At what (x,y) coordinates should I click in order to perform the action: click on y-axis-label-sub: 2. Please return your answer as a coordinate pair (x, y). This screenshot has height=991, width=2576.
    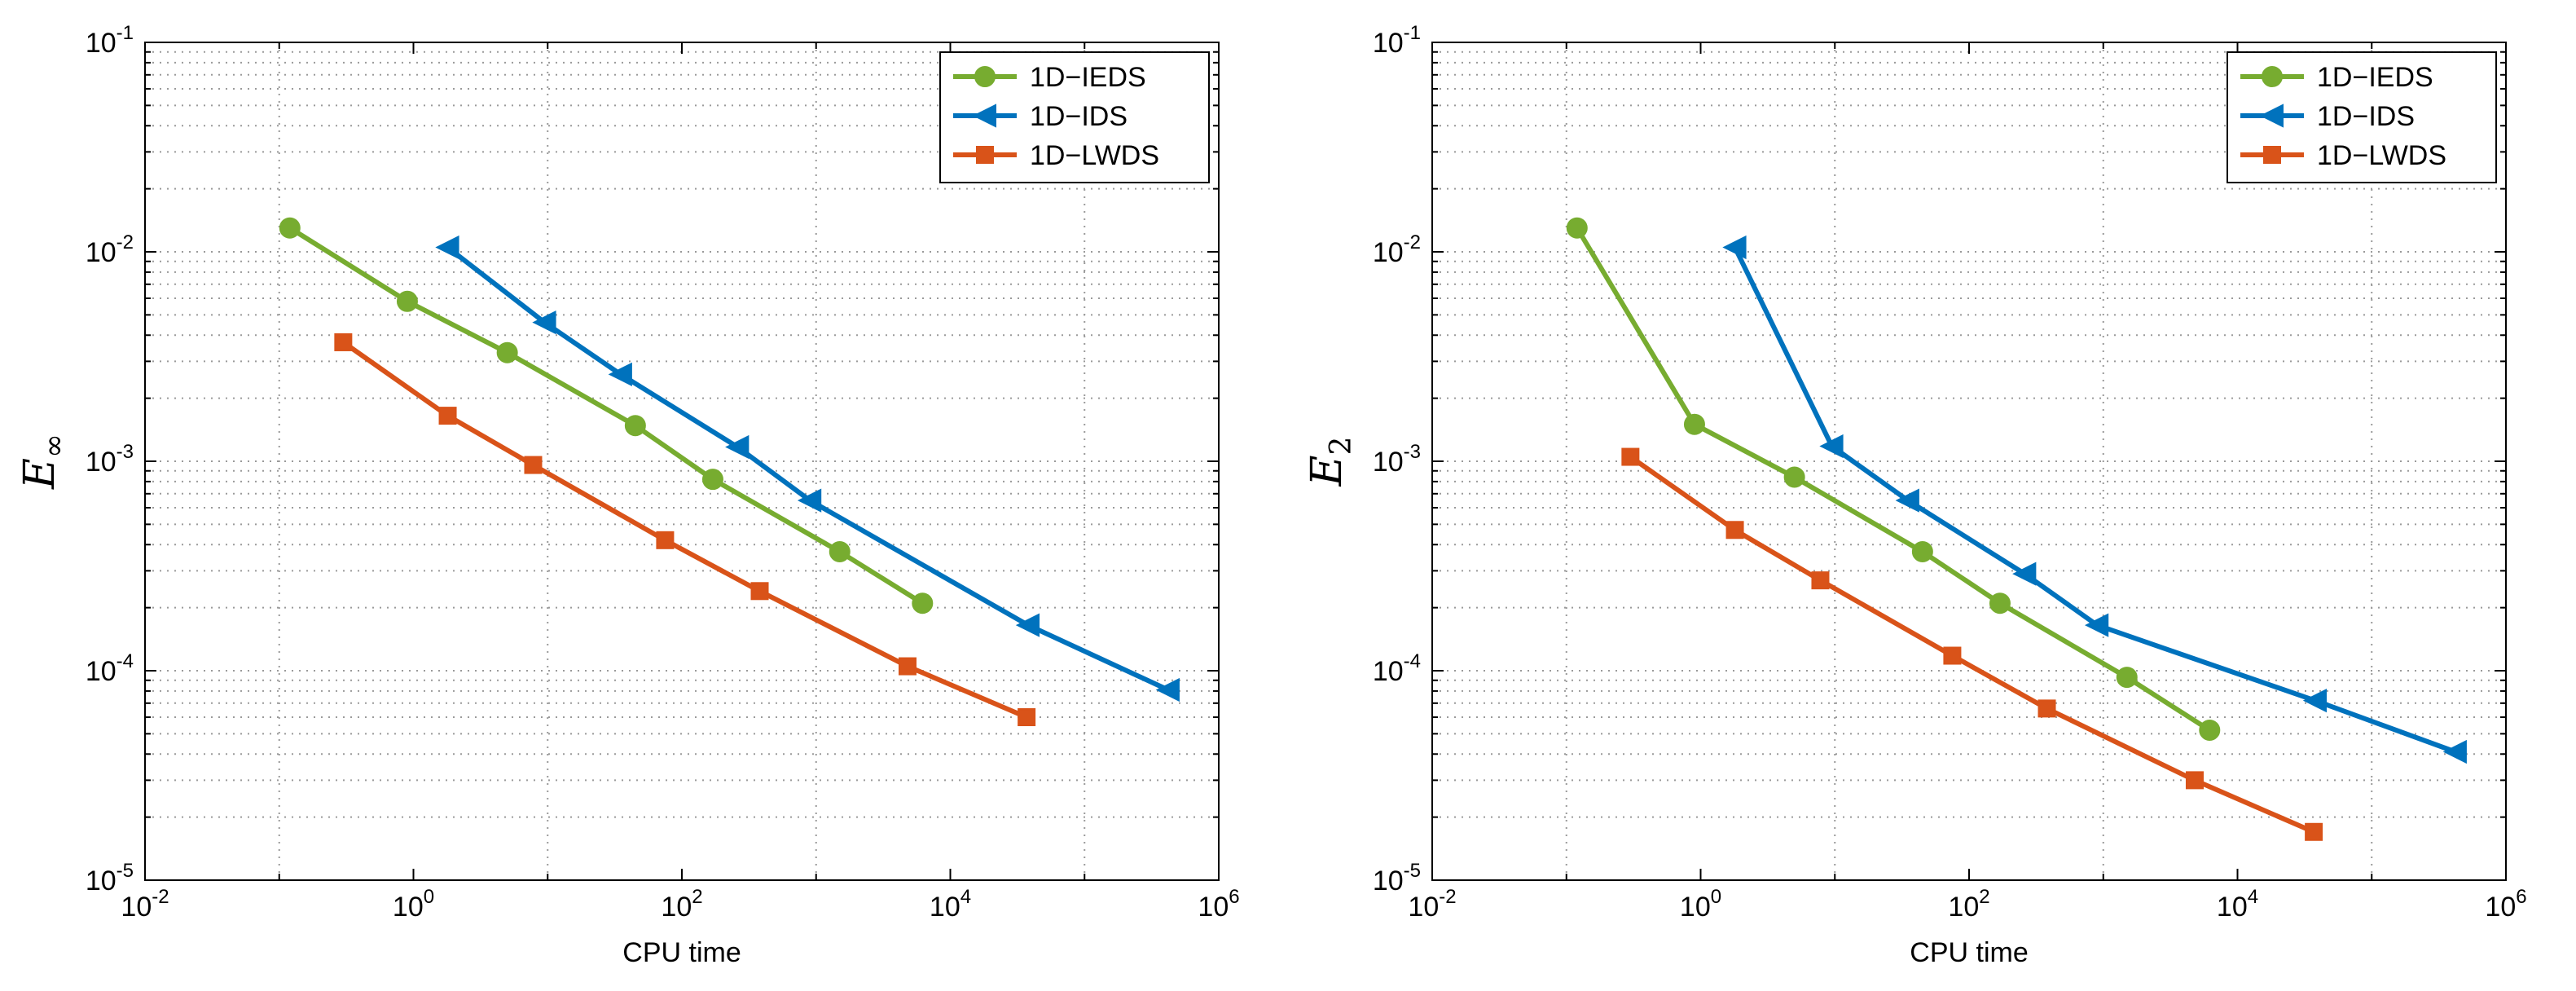
    Looking at the image, I should click on (1341, 446).